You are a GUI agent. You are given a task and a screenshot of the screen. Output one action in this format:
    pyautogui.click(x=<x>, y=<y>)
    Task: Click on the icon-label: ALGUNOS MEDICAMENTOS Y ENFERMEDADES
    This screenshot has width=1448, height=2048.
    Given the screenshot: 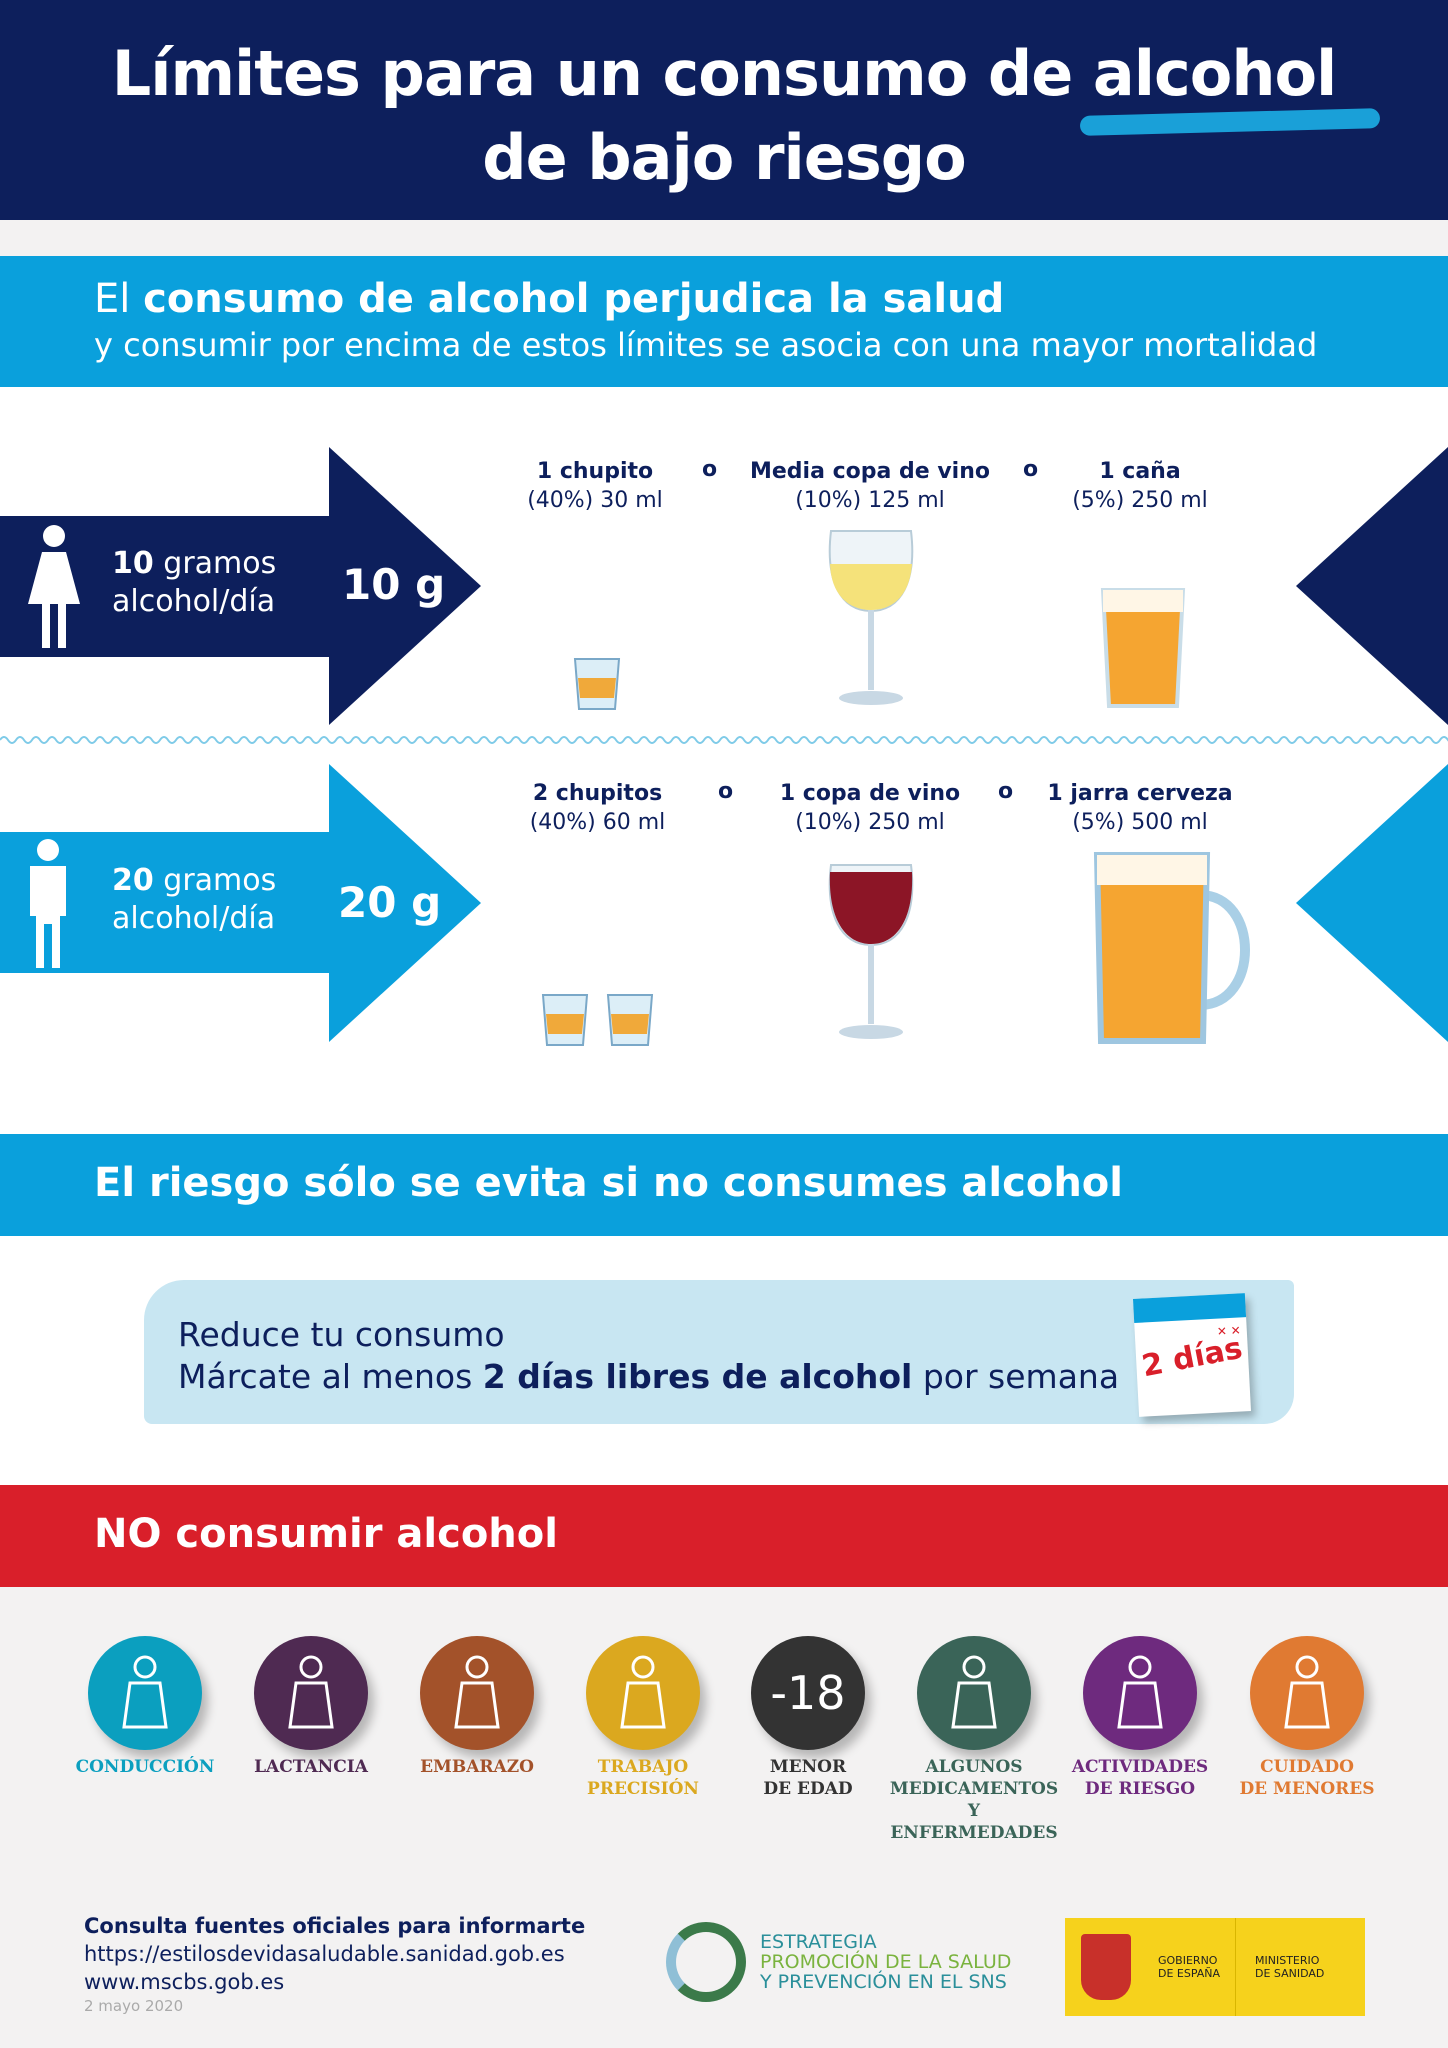 What is the action you would take?
    pyautogui.click(x=974, y=1800)
    